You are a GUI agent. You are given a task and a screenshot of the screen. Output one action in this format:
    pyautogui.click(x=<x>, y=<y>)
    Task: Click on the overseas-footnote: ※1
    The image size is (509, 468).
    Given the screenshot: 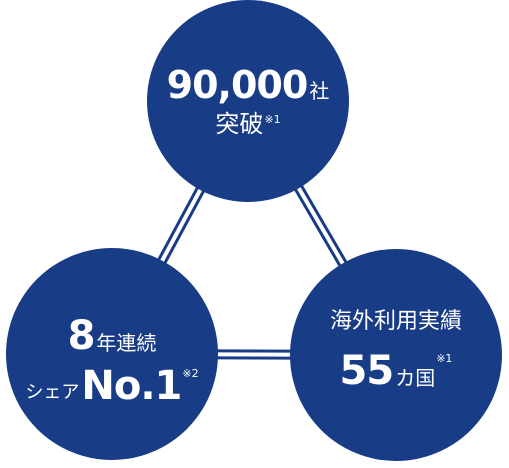 What is the action you would take?
    pyautogui.click(x=444, y=358)
    